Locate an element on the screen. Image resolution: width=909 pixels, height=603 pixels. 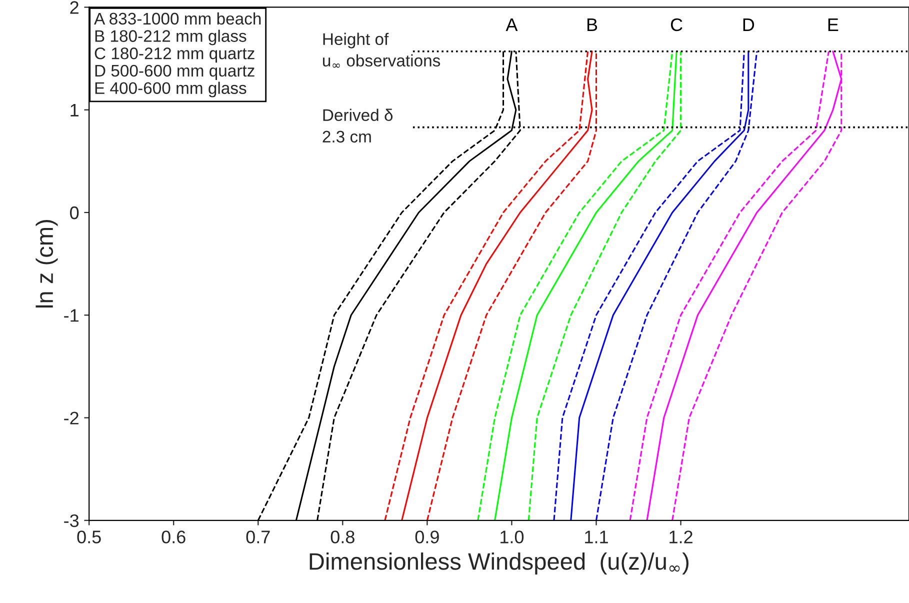
y-tick-label: -2 is located at coordinates (71, 418).